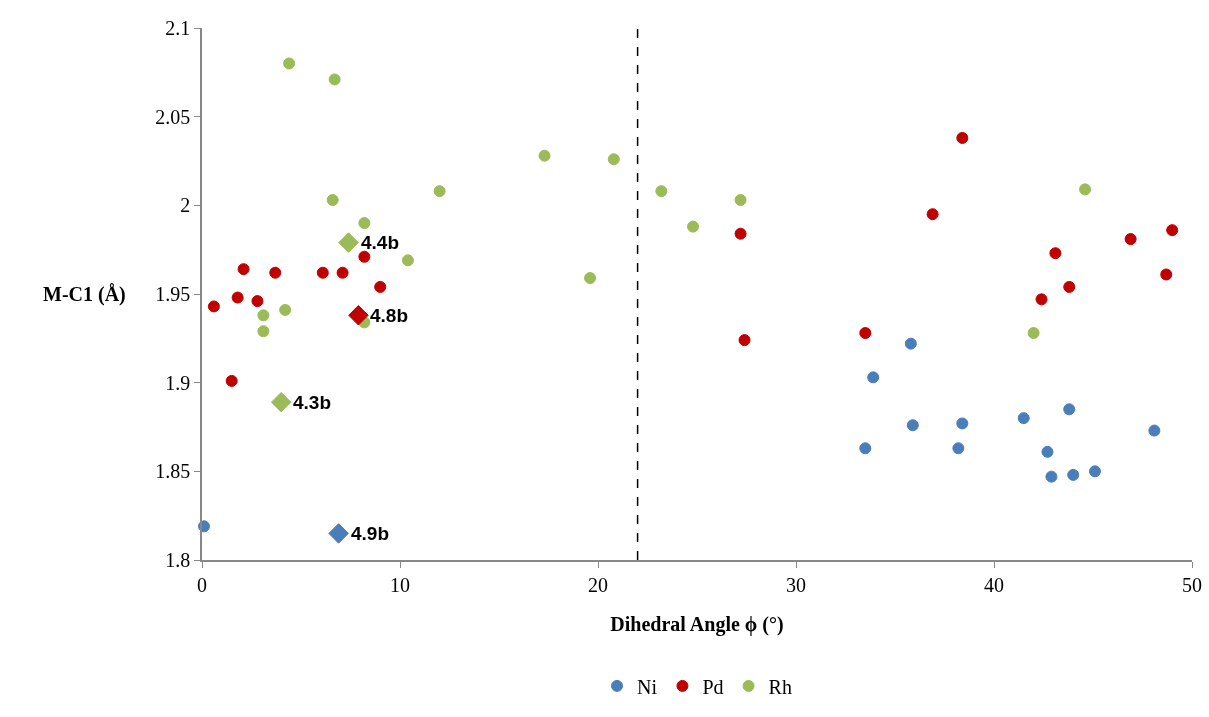 The height and width of the screenshot is (717, 1209). Describe the element at coordinates (178, 382) in the screenshot. I see `y-tick-label: 1.9` at that location.